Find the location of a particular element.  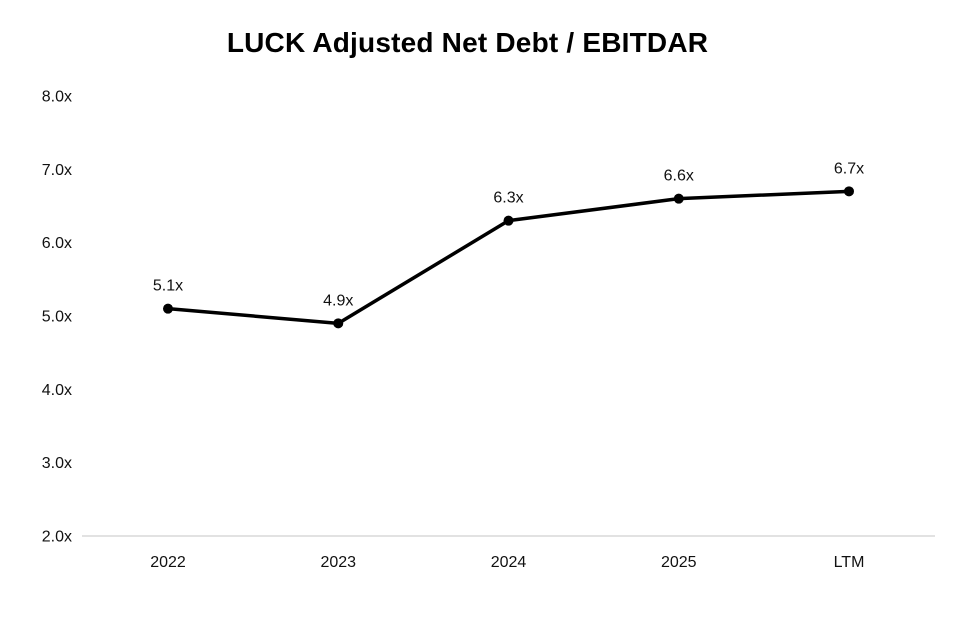

y-tick-label: 6.0x is located at coordinates (57, 243).